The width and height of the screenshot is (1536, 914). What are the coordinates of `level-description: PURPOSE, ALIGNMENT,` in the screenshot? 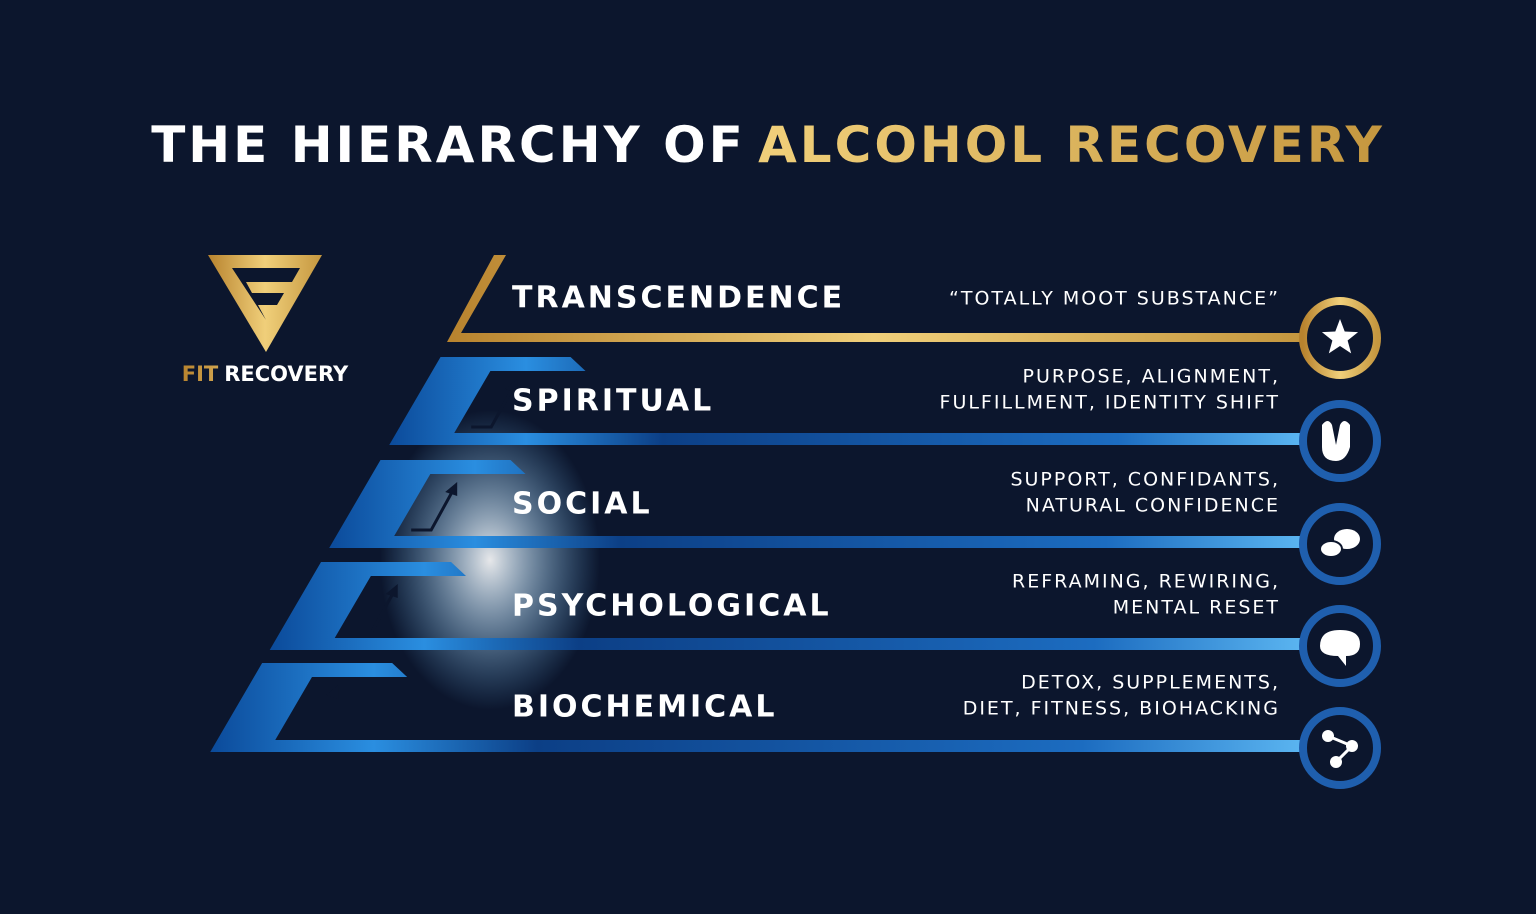 It's located at (1151, 377).